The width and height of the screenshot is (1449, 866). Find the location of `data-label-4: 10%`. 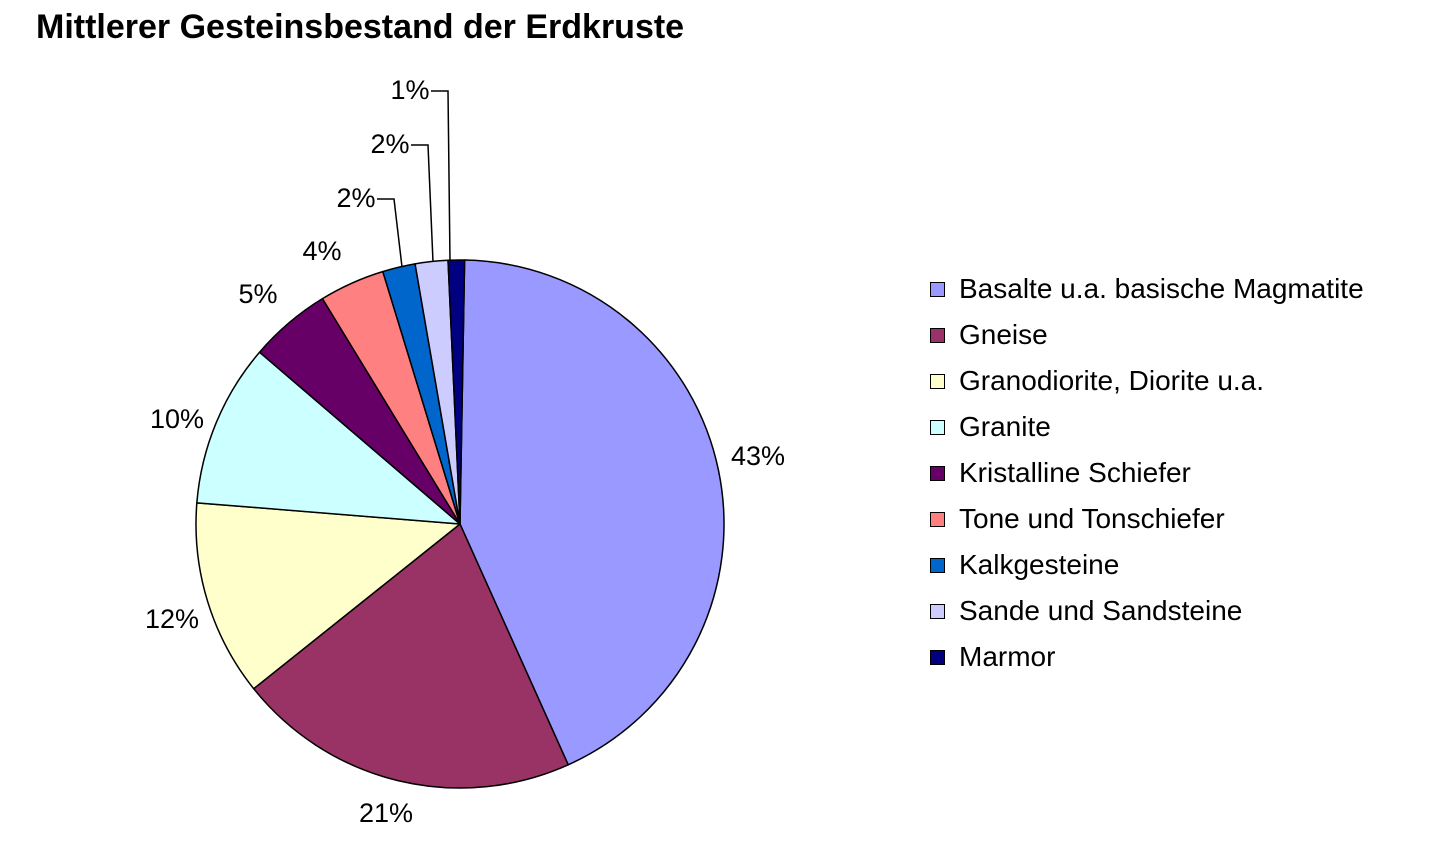

data-label-4: 10% is located at coordinates (177, 419).